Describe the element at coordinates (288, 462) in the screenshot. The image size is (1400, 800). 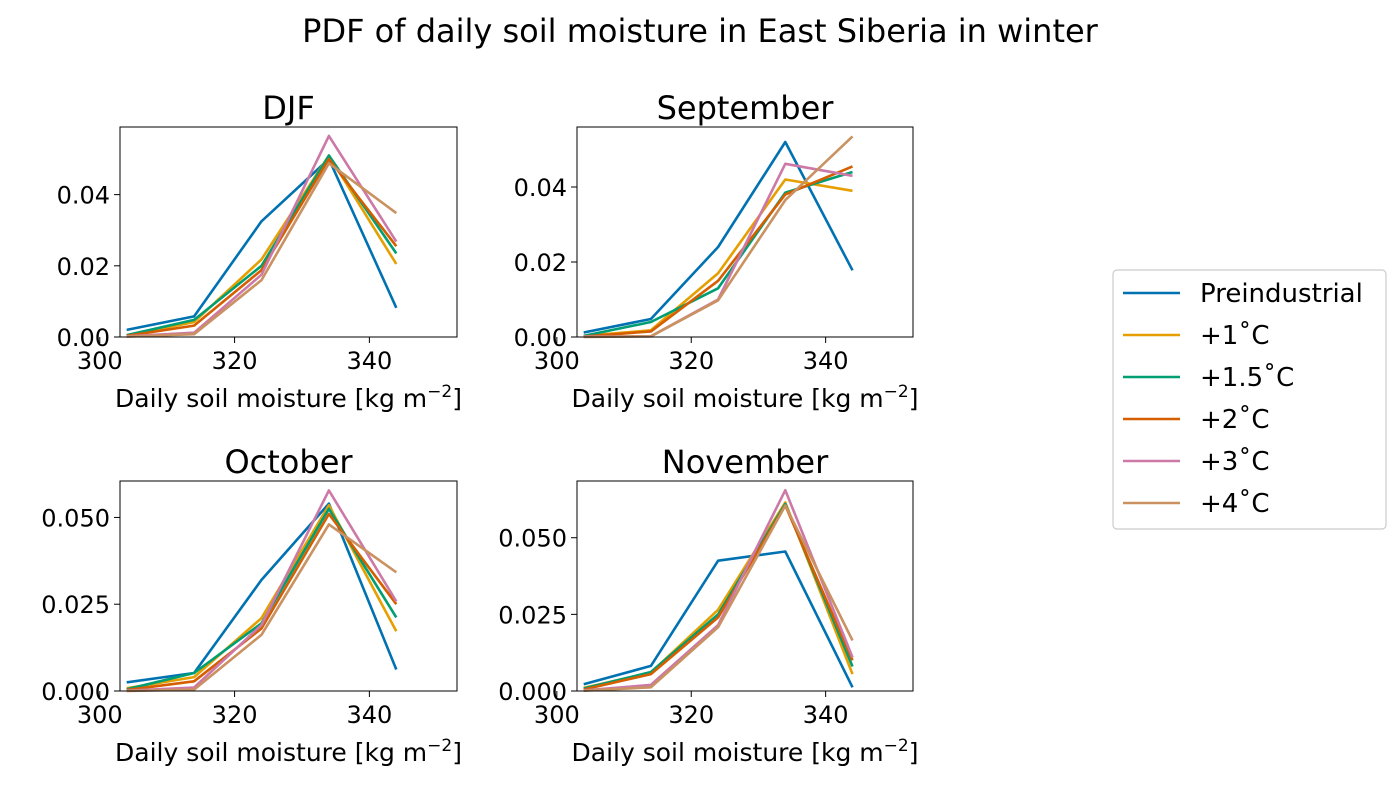
I see `subplot-title: October` at that location.